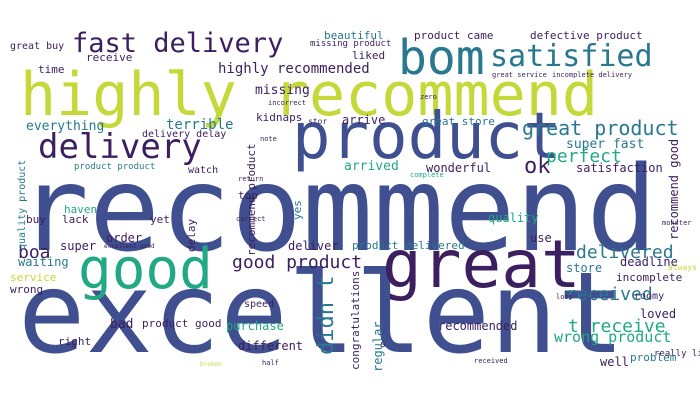  I want to click on cloud-word: well, so click(614, 362).